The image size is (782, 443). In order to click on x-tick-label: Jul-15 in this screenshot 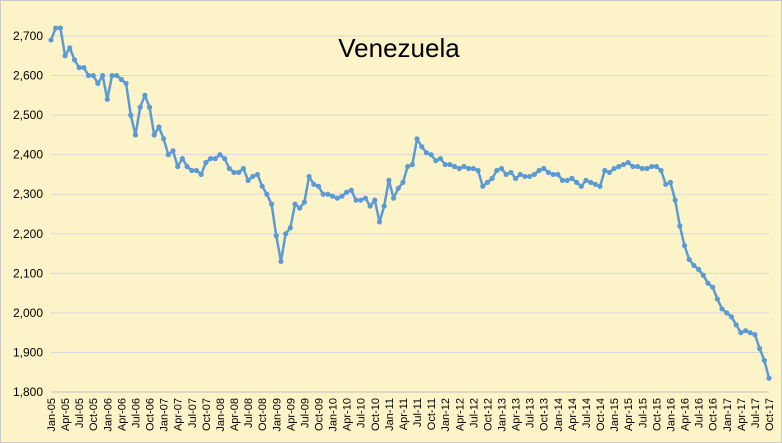, I will do `click(643, 413)`.